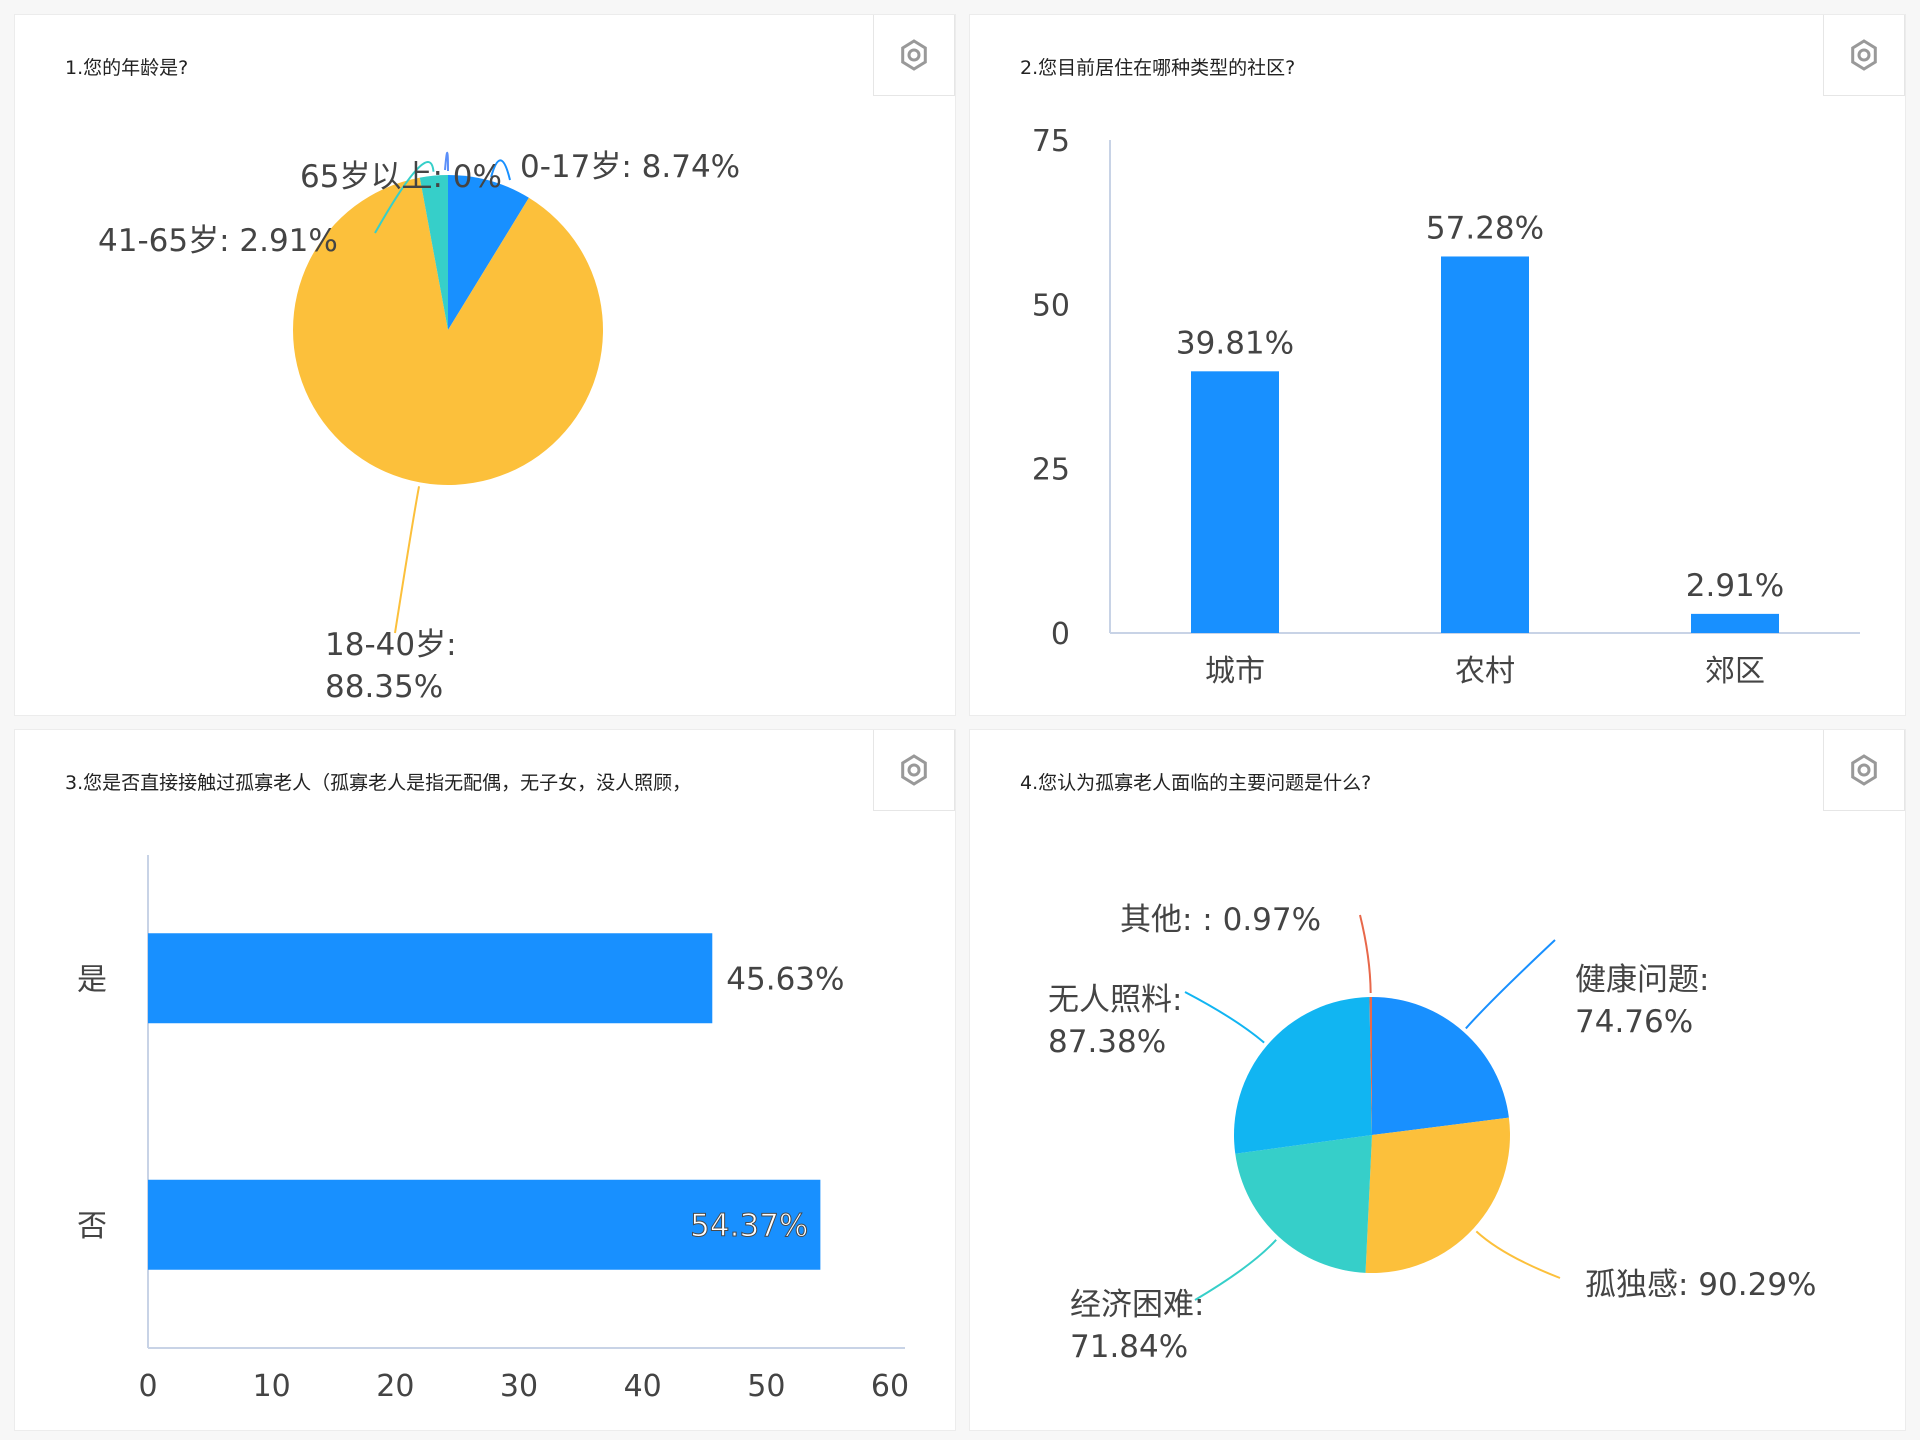 The height and width of the screenshot is (1440, 1920). Describe the element at coordinates (1735, 671) in the screenshot. I see `x-tick-label-2: 郊区` at that location.